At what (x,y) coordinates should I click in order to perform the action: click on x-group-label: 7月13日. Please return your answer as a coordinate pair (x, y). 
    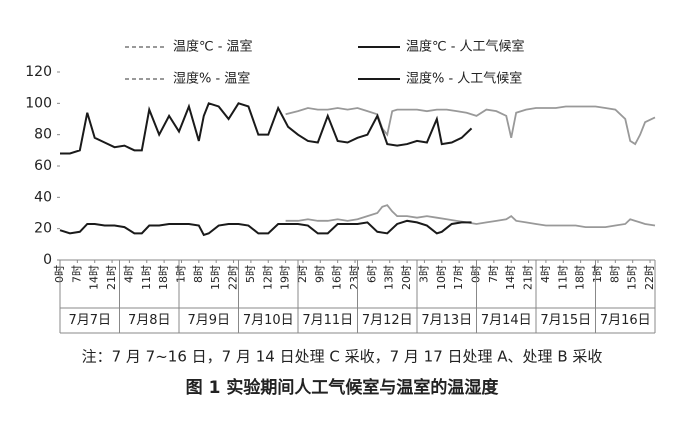
    Looking at the image, I should click on (446, 320).